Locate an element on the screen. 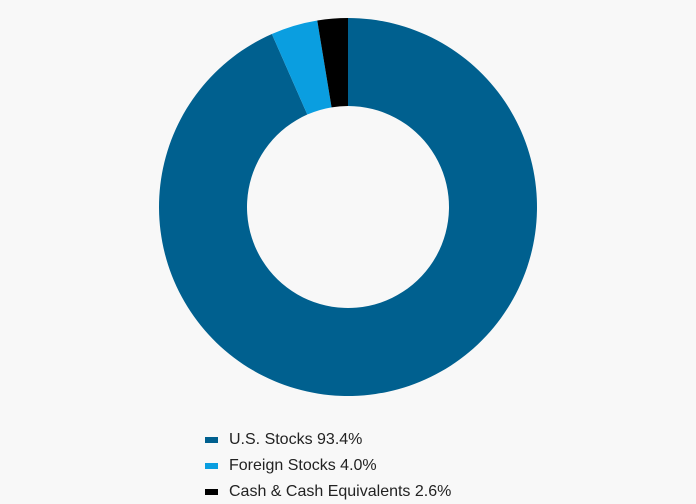 Image resolution: width=696 pixels, height=504 pixels. legend-category: U.S. Stocks is located at coordinates (271, 439).